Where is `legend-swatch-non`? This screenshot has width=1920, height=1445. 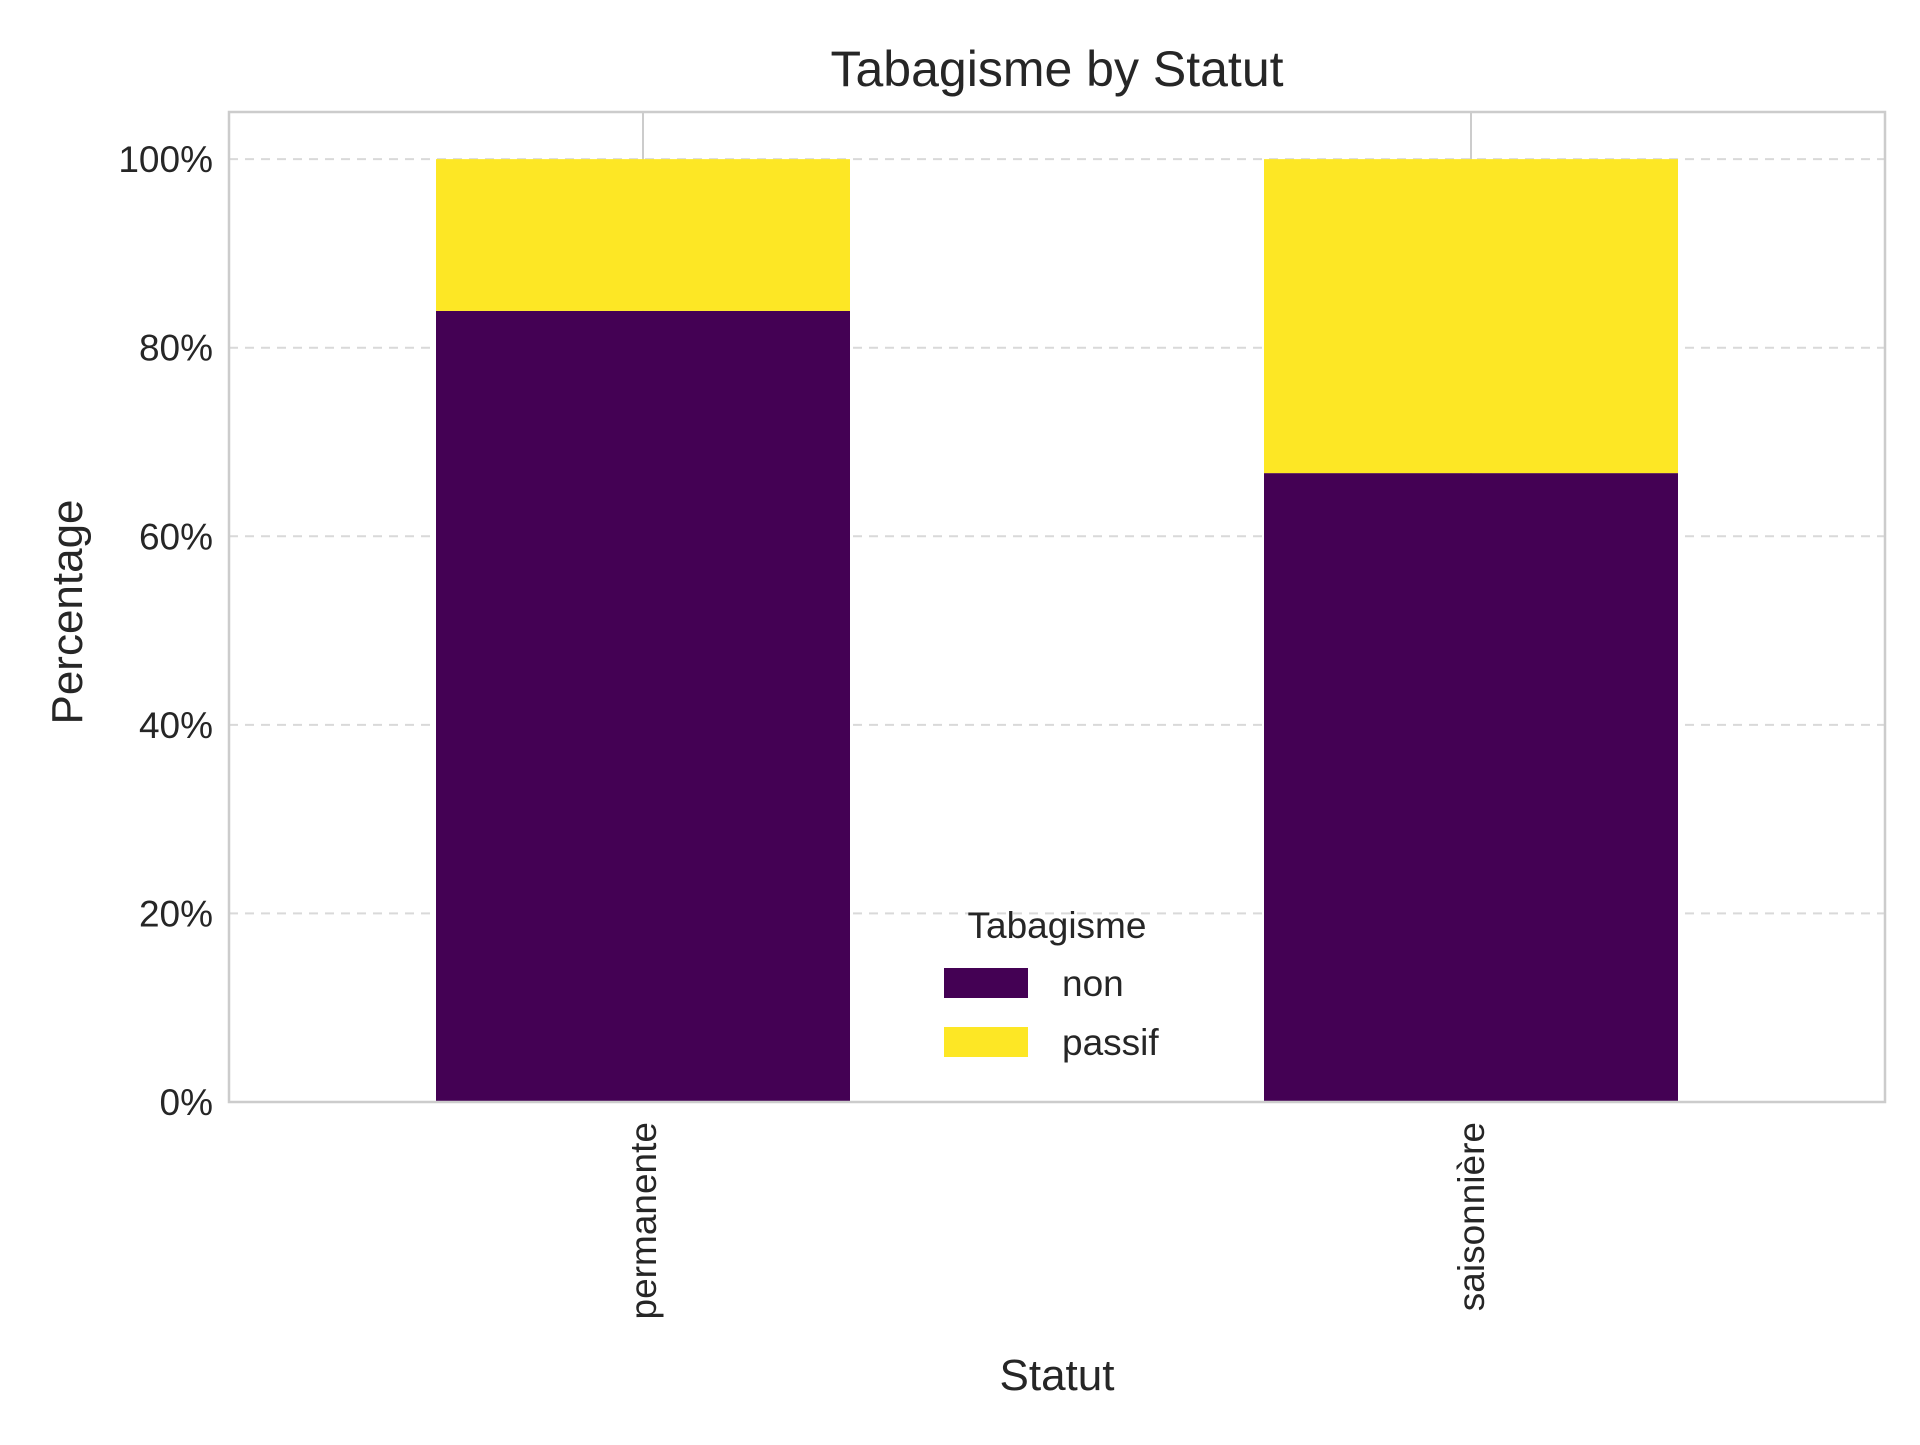
legend-swatch-non is located at coordinates (986, 983).